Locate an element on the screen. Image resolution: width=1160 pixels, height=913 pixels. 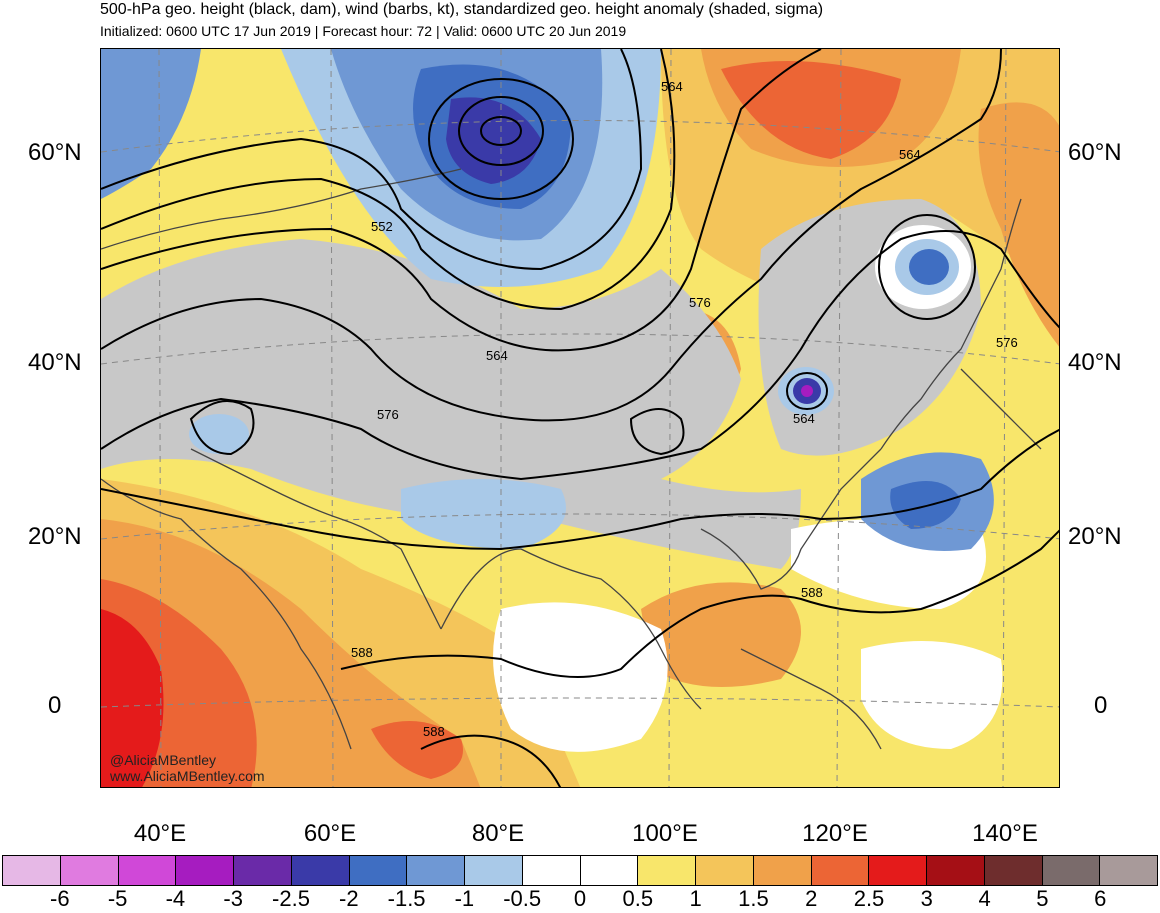
anomaly-ecs-neg2 is located at coordinates (925, 505).